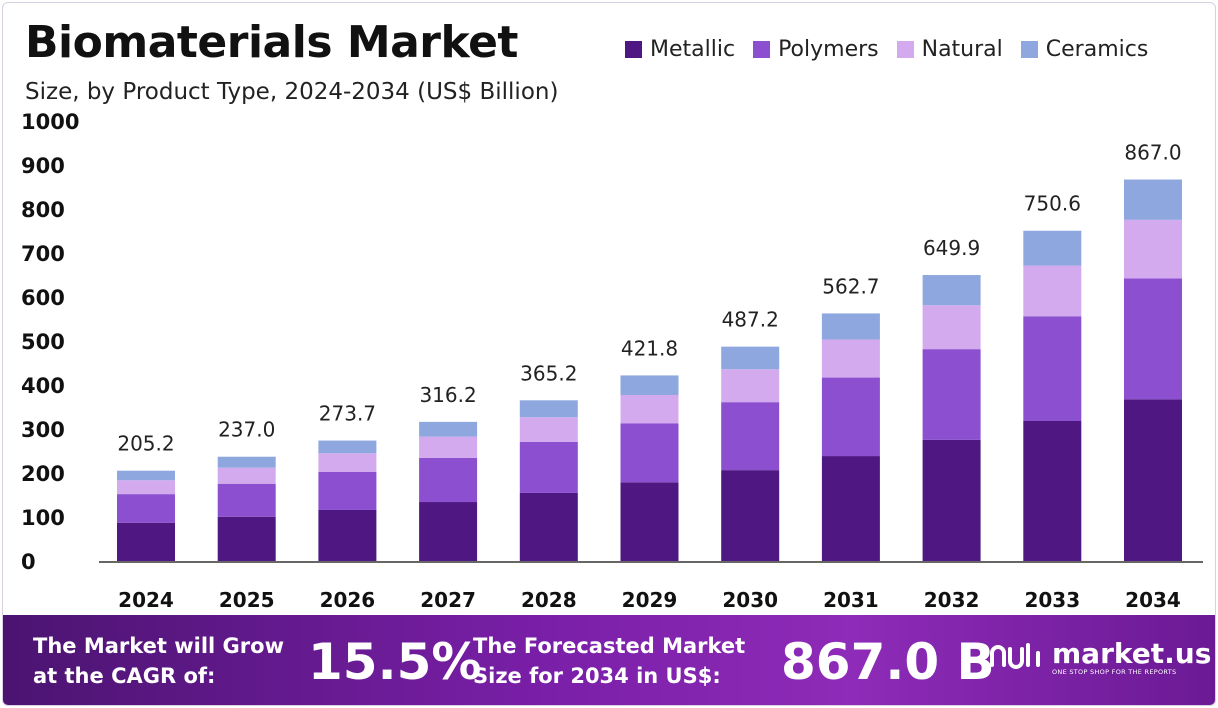  Describe the element at coordinates (43, 254) in the screenshot. I see `y-tick-label: 700` at that location.